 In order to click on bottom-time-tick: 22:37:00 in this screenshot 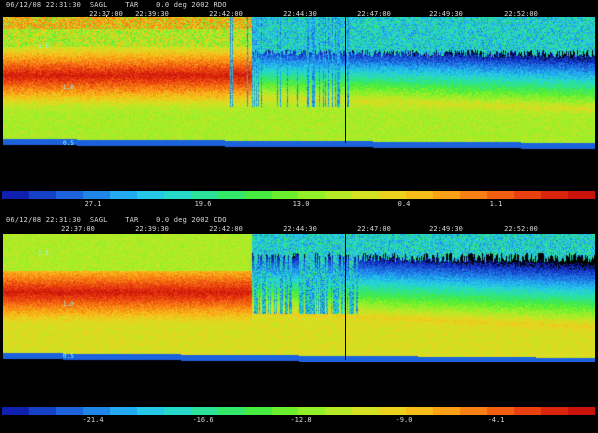, I will do `click(78, 229)`.